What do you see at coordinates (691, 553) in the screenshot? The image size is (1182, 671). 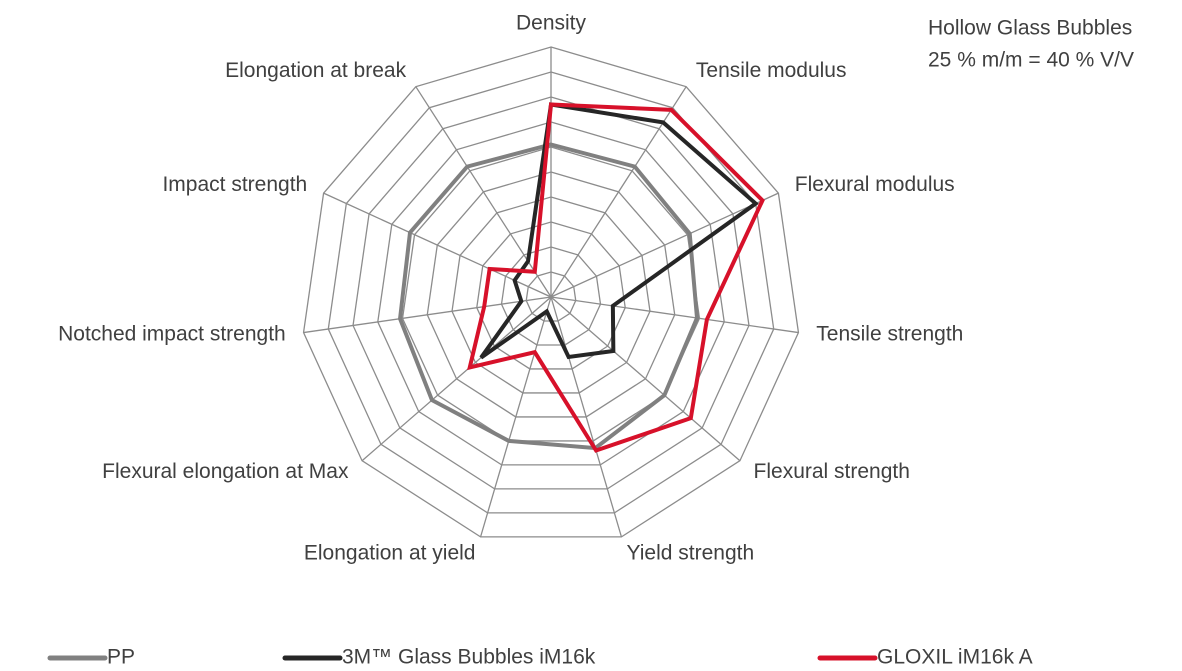 I see `axis-label: Yield strength` at bounding box center [691, 553].